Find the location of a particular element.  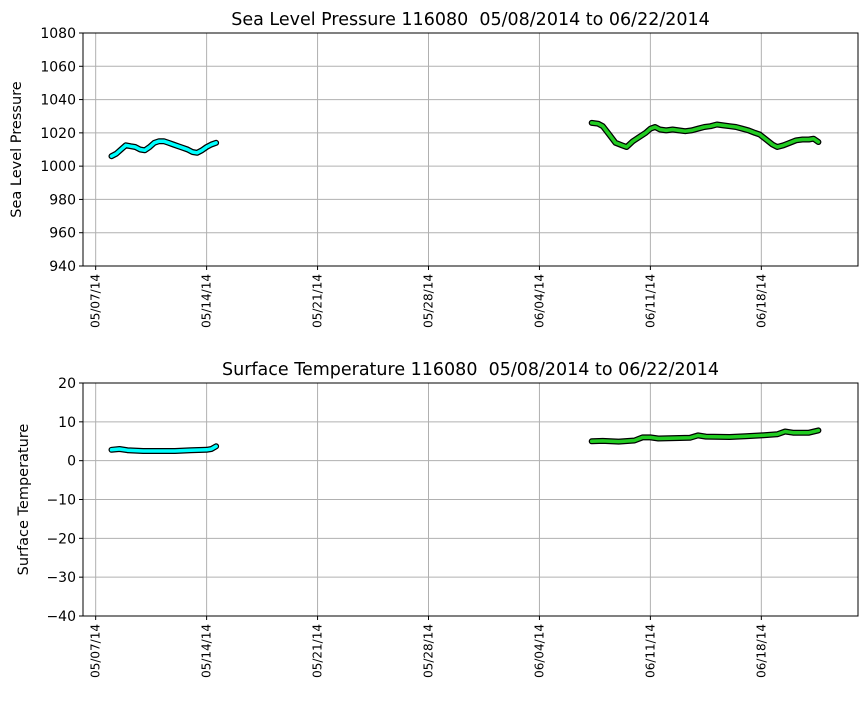

y-tick-label: 940 is located at coordinates (62, 267).